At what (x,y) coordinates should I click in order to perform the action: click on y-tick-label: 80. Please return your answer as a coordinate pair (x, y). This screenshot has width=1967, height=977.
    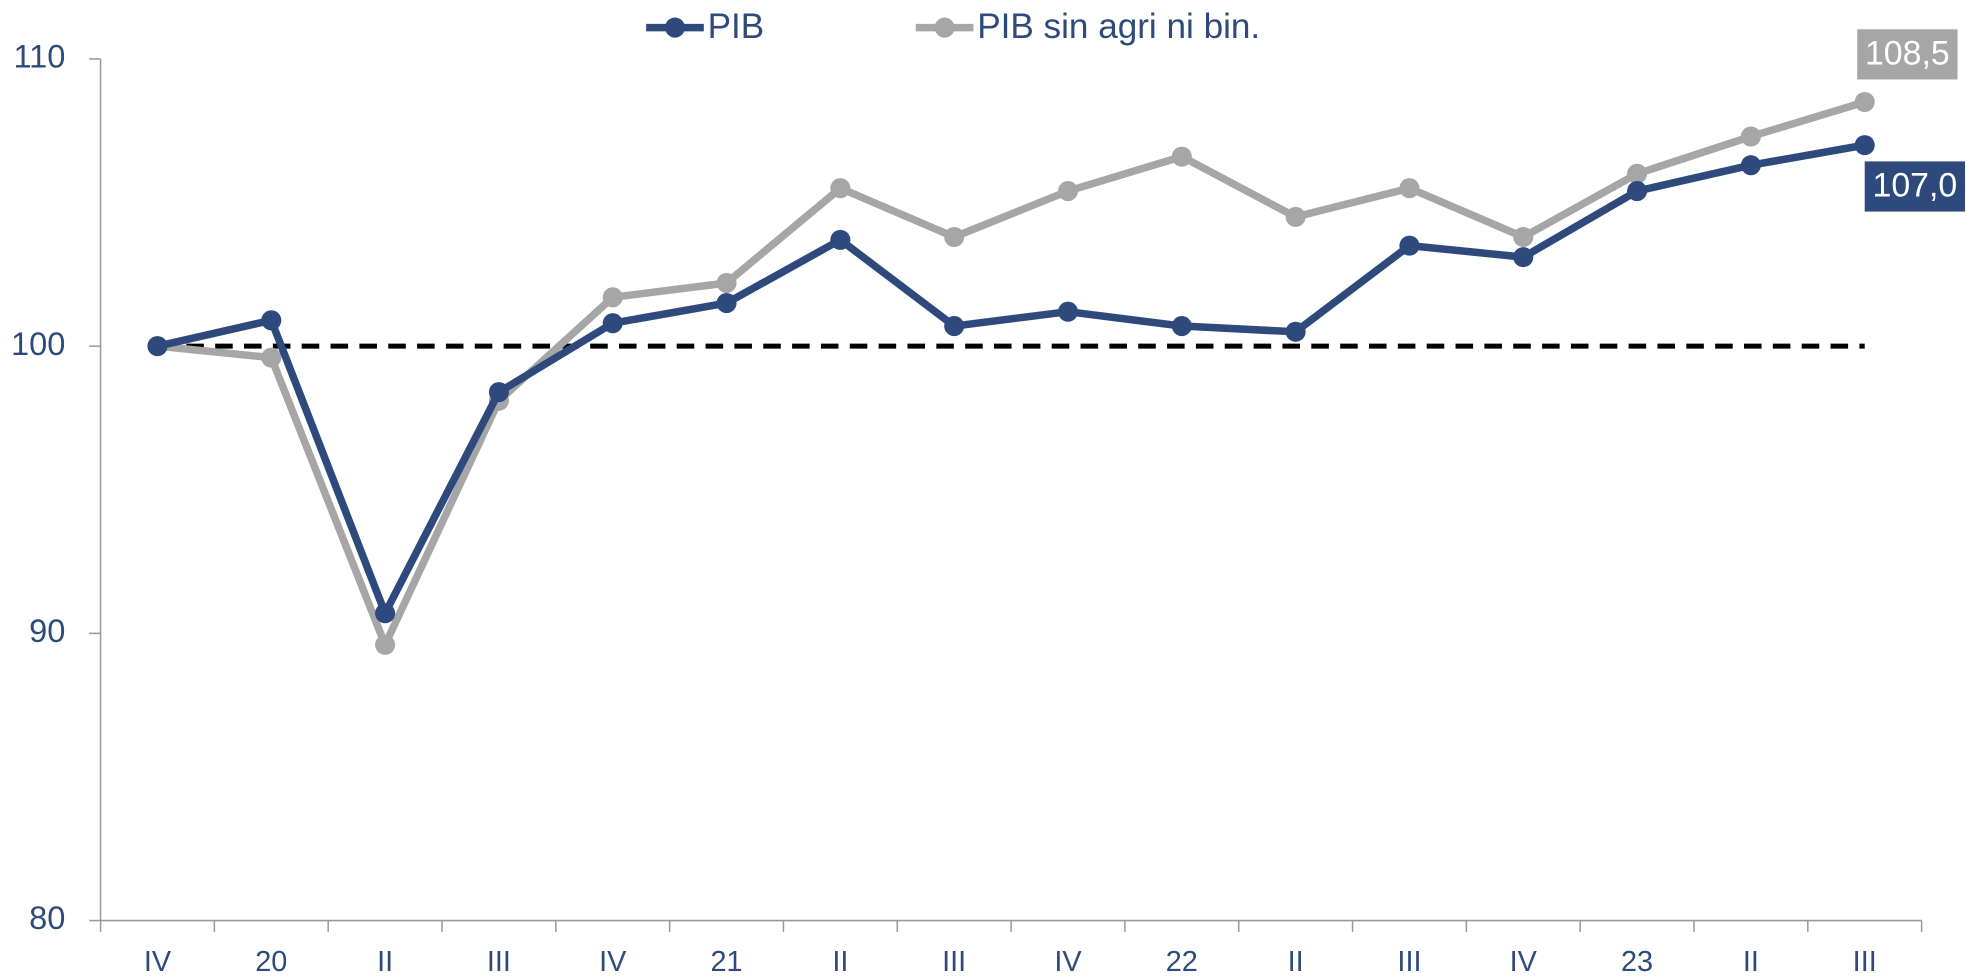
    Looking at the image, I should click on (47, 917).